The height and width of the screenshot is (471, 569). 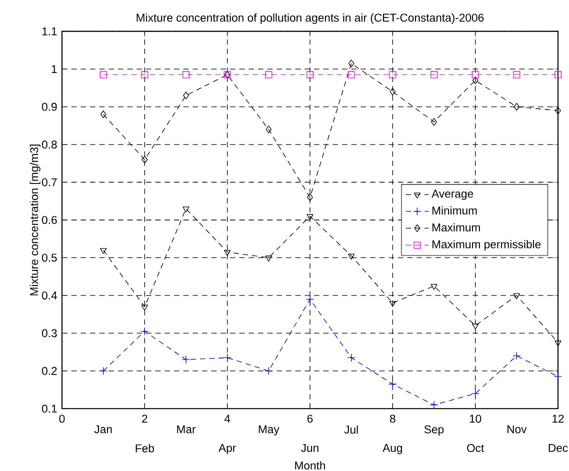 What do you see at coordinates (310, 18) in the screenshot?
I see `chart-title: Mixture concentration of pollution agents in air (CET-Constanta)-2006` at bounding box center [310, 18].